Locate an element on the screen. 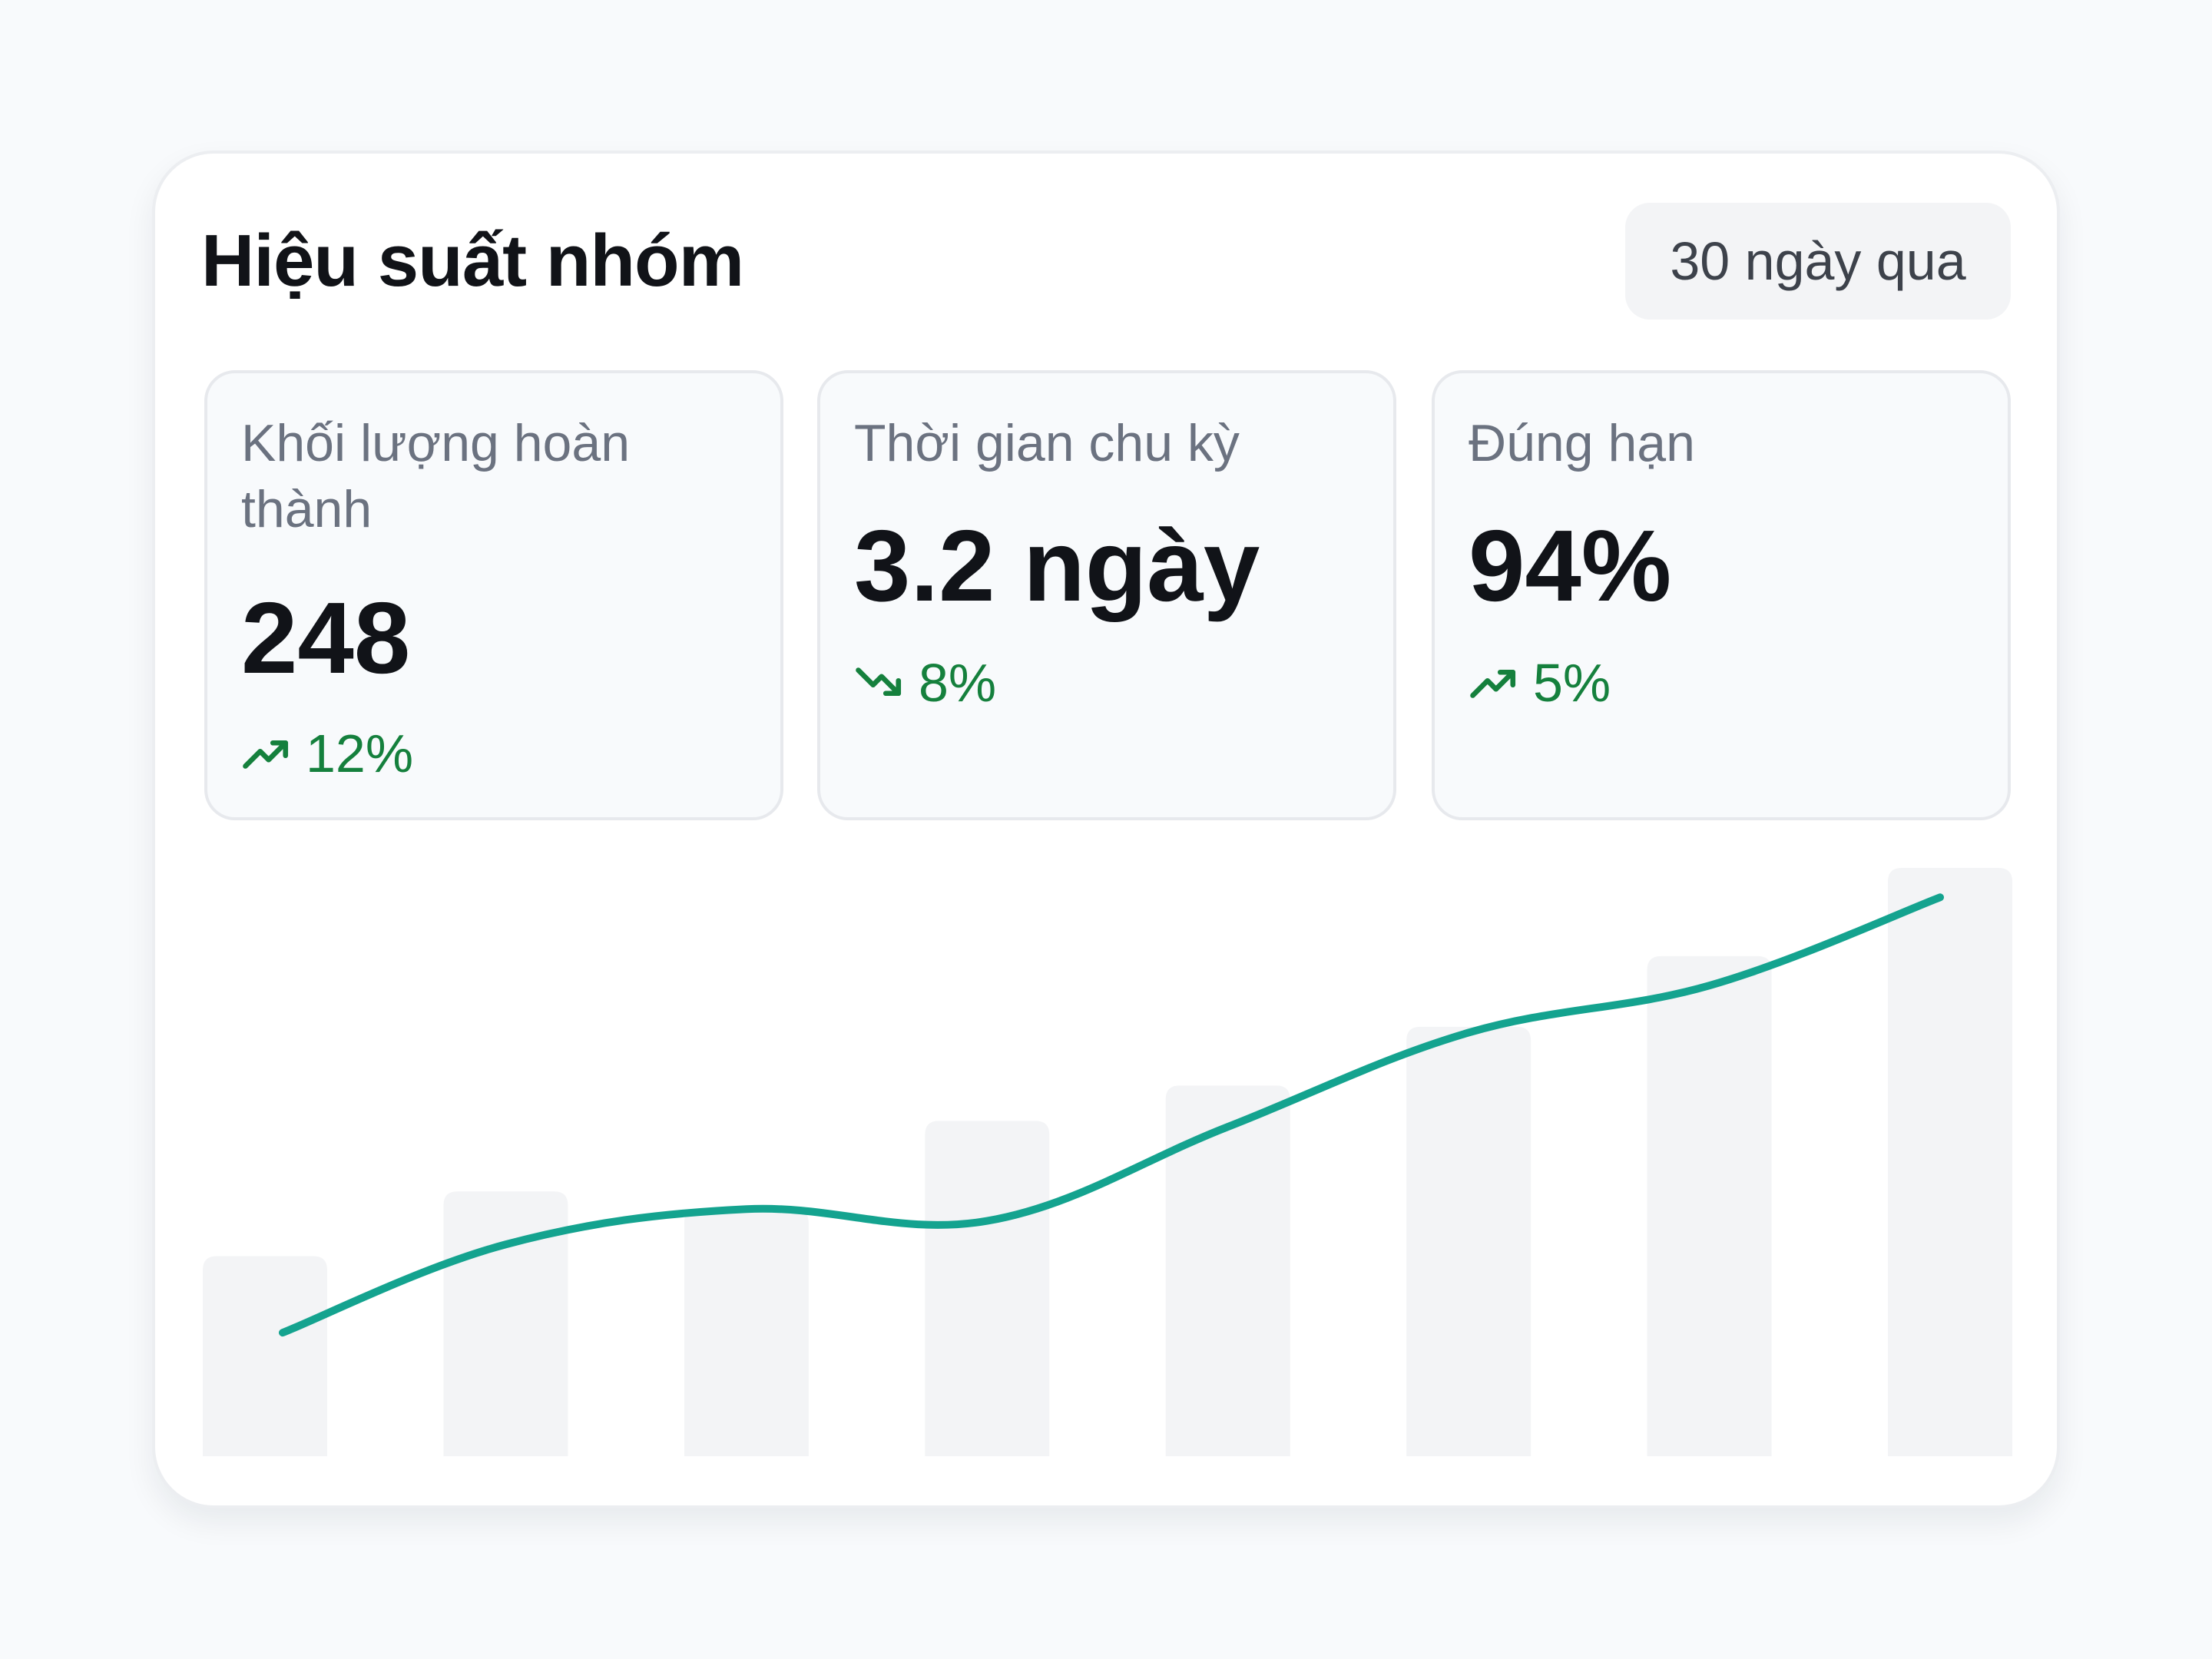  metric-change: 8% is located at coordinates (925, 683).